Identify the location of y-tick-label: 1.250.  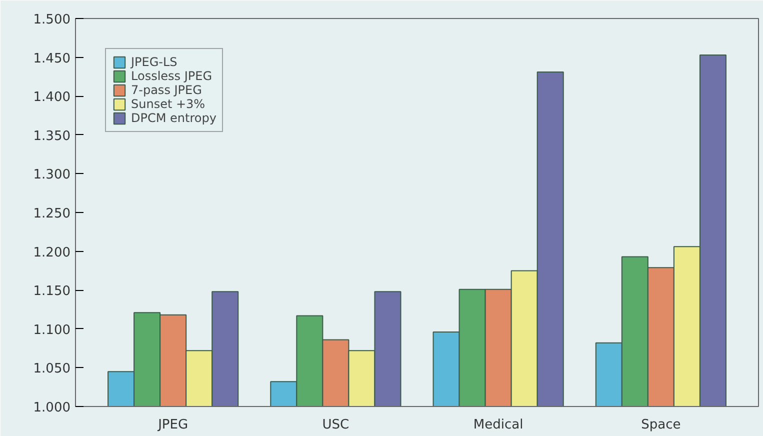
(51, 214).